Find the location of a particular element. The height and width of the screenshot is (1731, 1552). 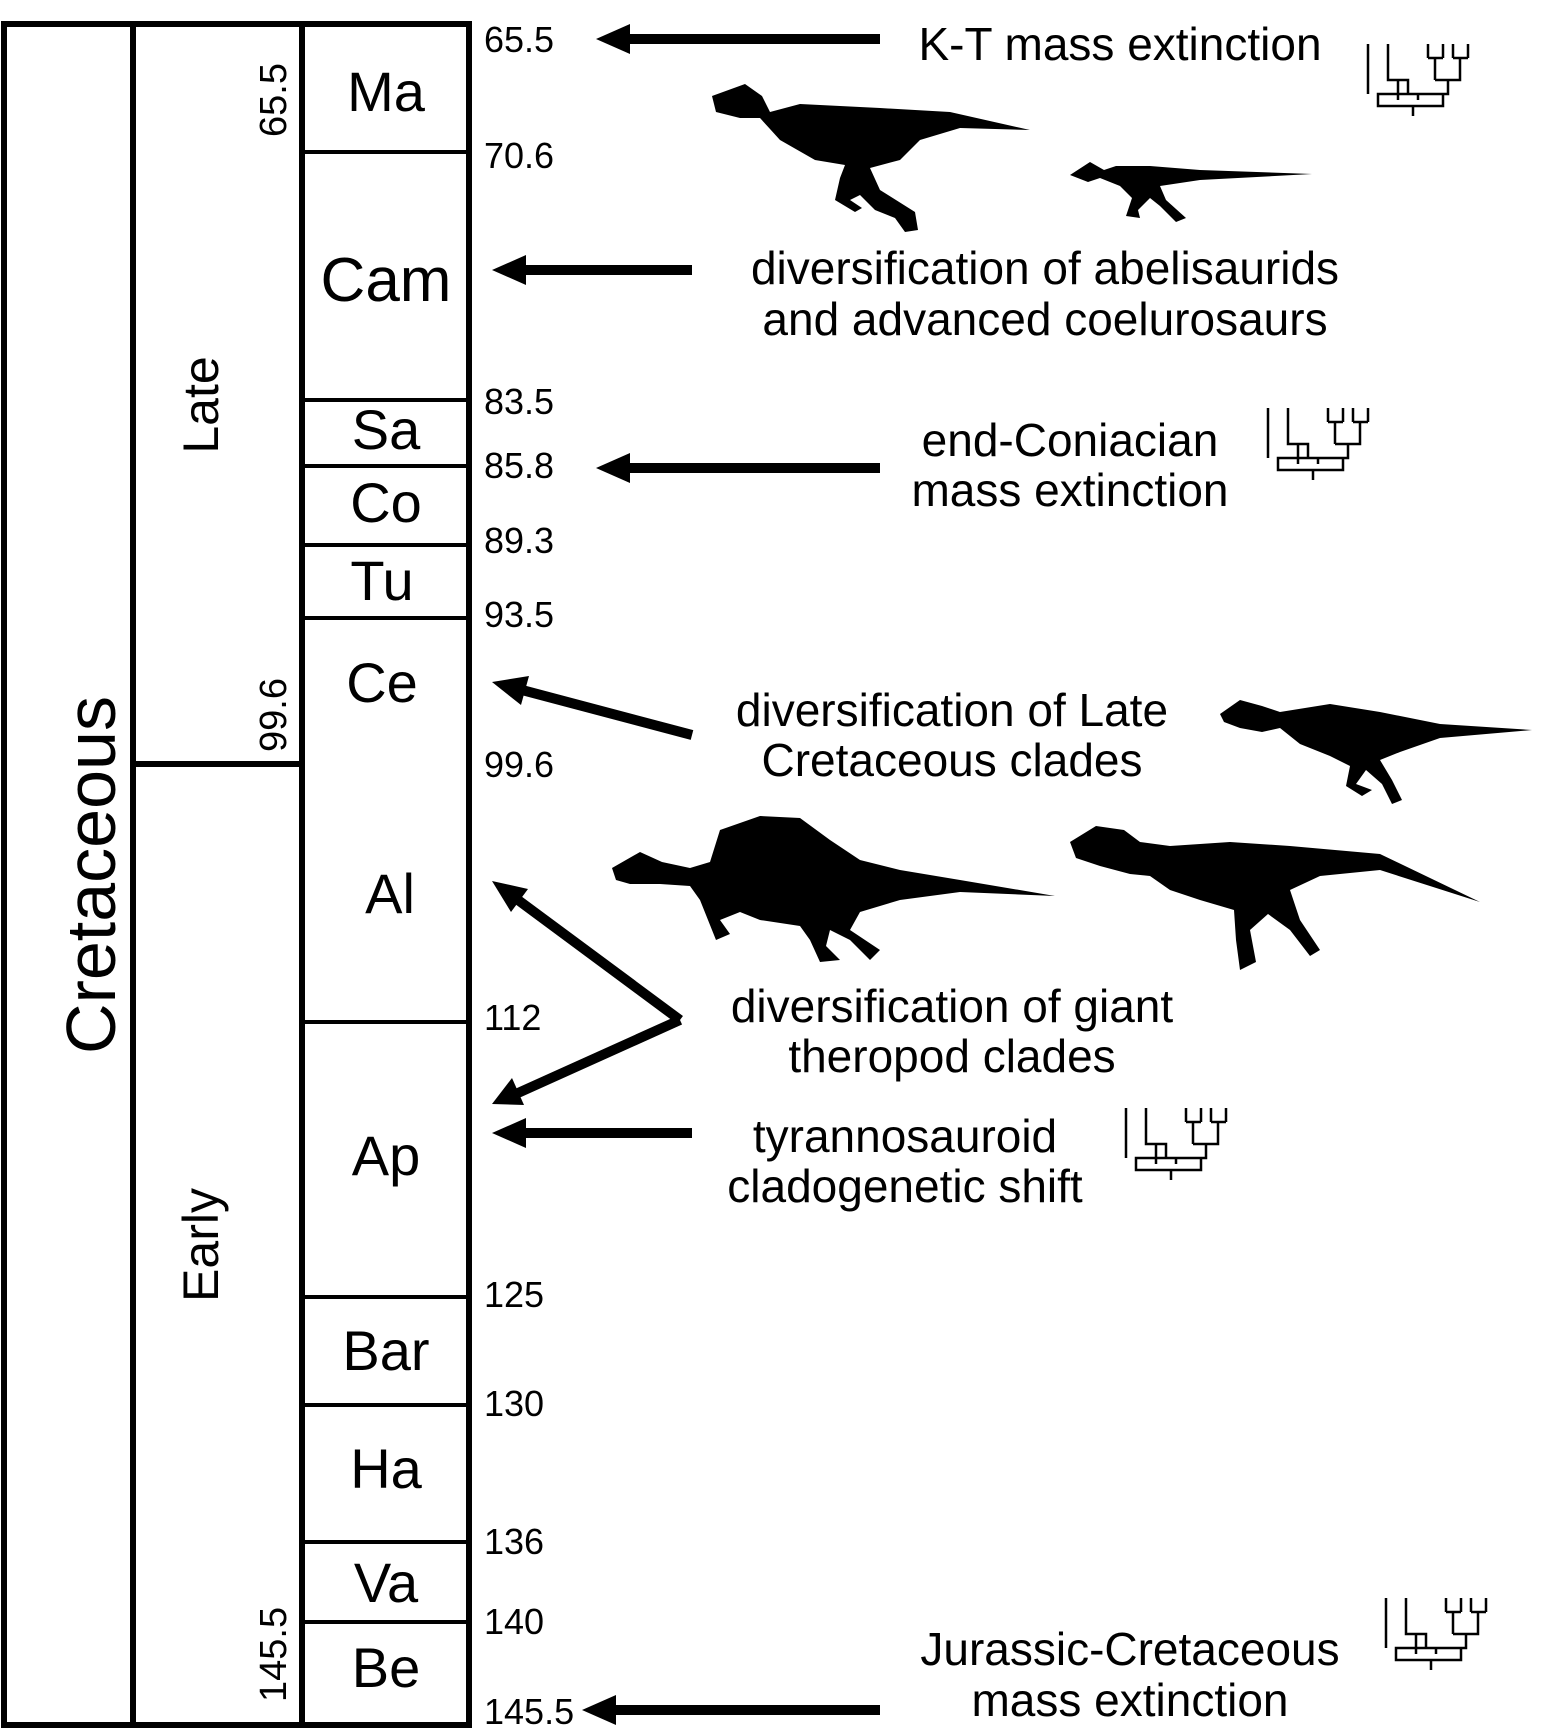

stage-labels: Ma Cam Sa Co Tu Ce Al Ap Bar Ha Va Be is located at coordinates (386, 879).